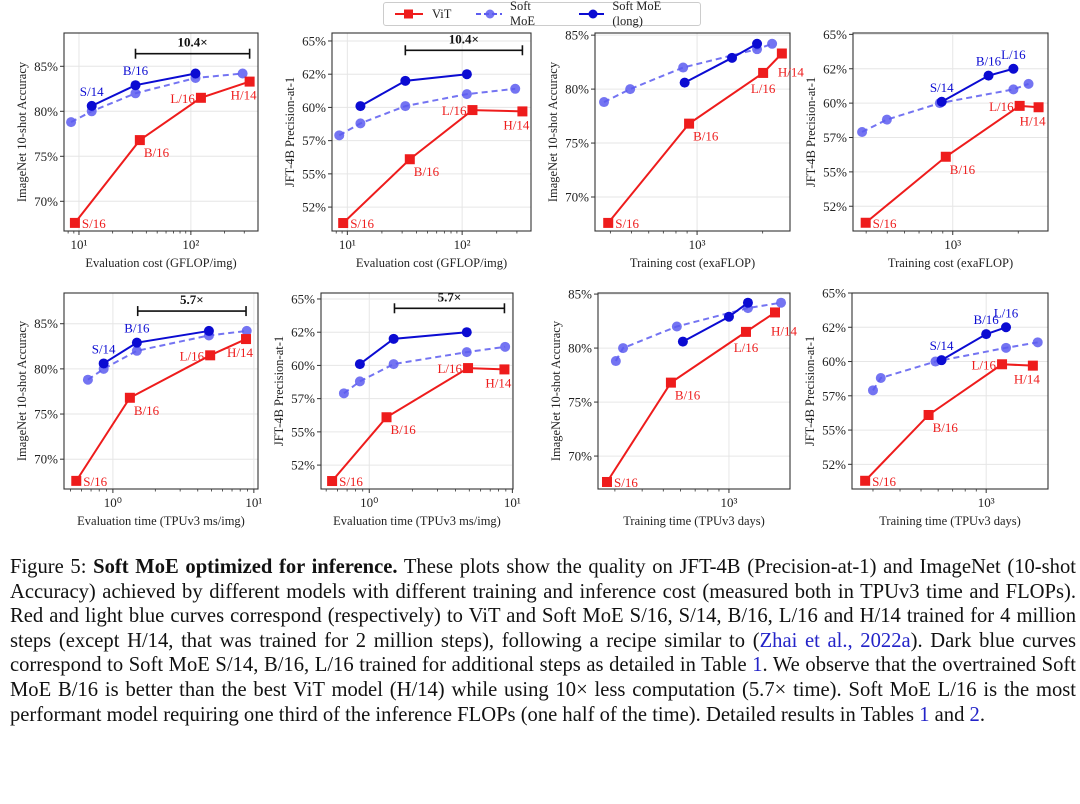 The image size is (1080, 804). Describe the element at coordinates (167, 355) in the screenshot. I see `series-line-soft-moe` at that location.